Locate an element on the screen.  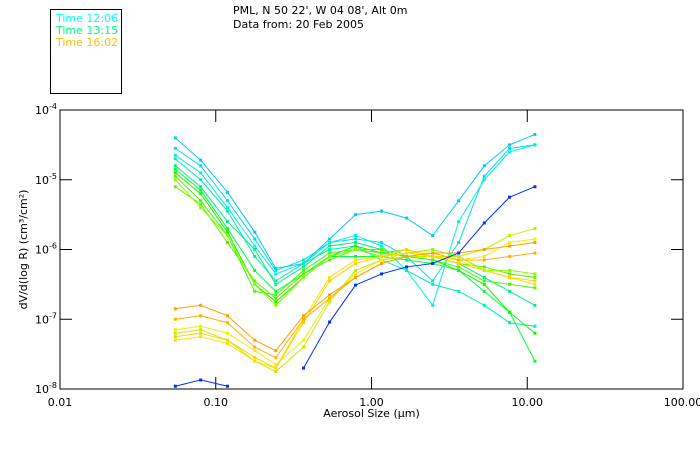
legend-item-1315: Time 13:15 is located at coordinates (87, 30).